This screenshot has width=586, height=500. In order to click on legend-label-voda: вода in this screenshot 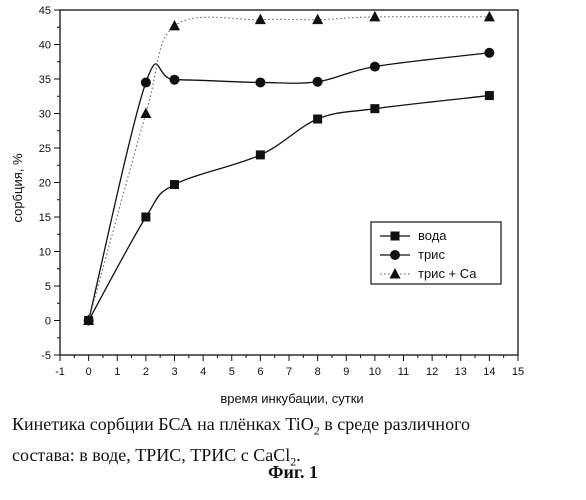, I will do `click(432, 235)`.